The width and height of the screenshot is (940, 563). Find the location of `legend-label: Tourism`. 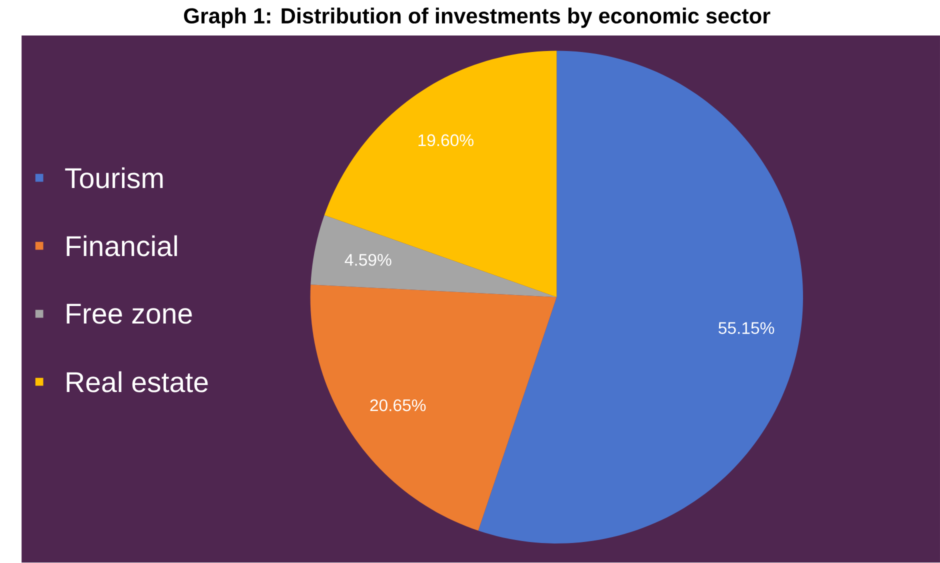

legend-label: Tourism is located at coordinates (114, 177).